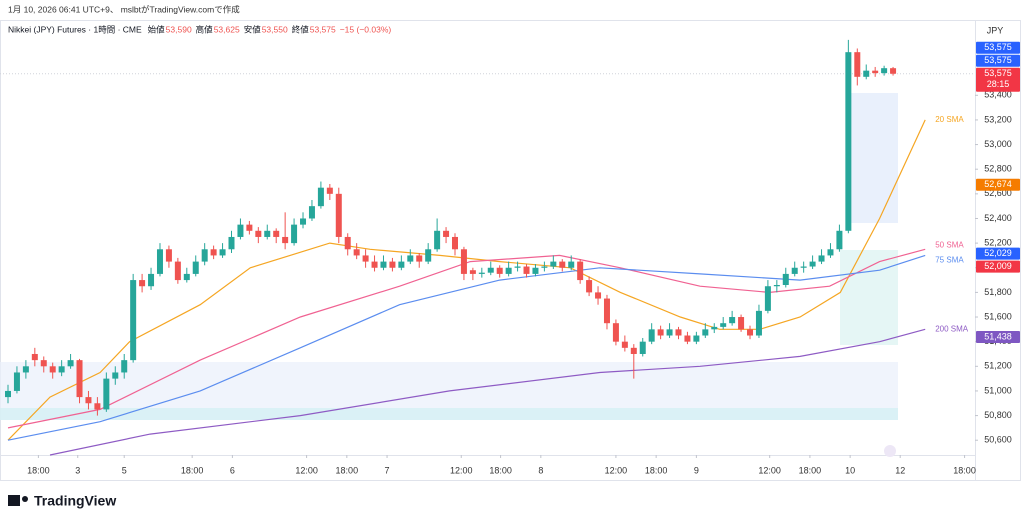 This screenshot has width=1024, height=529. I want to click on price-badge-label: 52,009, so click(998, 266).